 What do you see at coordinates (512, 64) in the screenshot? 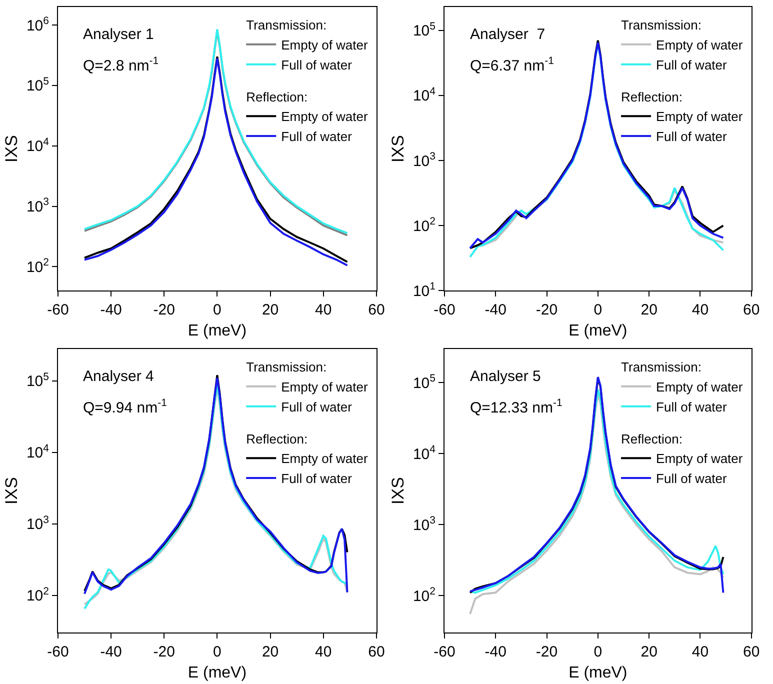
I see `annotation: Q=6.37 nm$^{-1}$` at bounding box center [512, 64].